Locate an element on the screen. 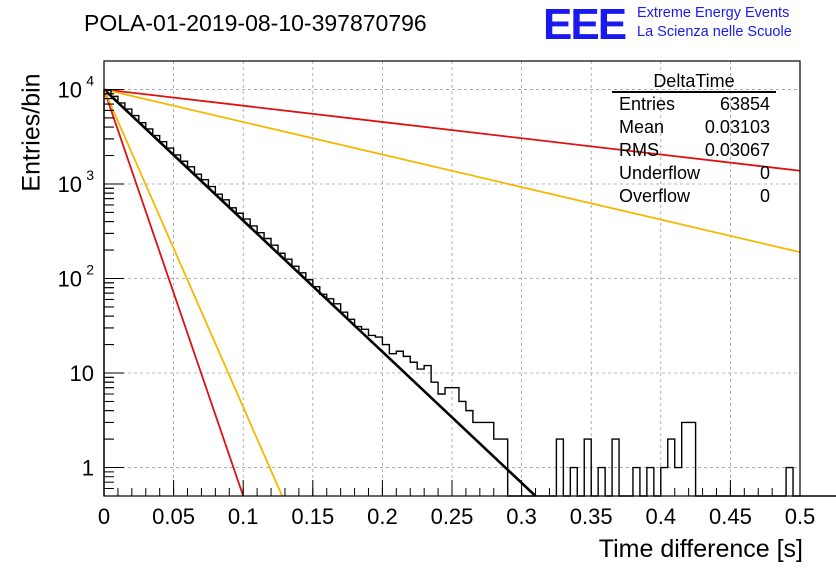 This screenshot has width=836, height=572. x-tick-label: 0.05 is located at coordinates (173, 516).